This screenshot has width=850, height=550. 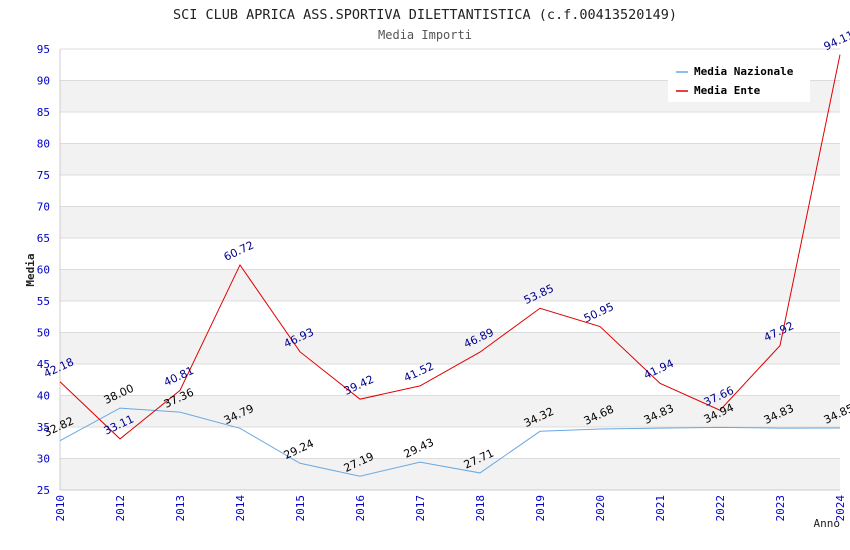 I want to click on y-tick-label: 60, so click(x=43, y=270).